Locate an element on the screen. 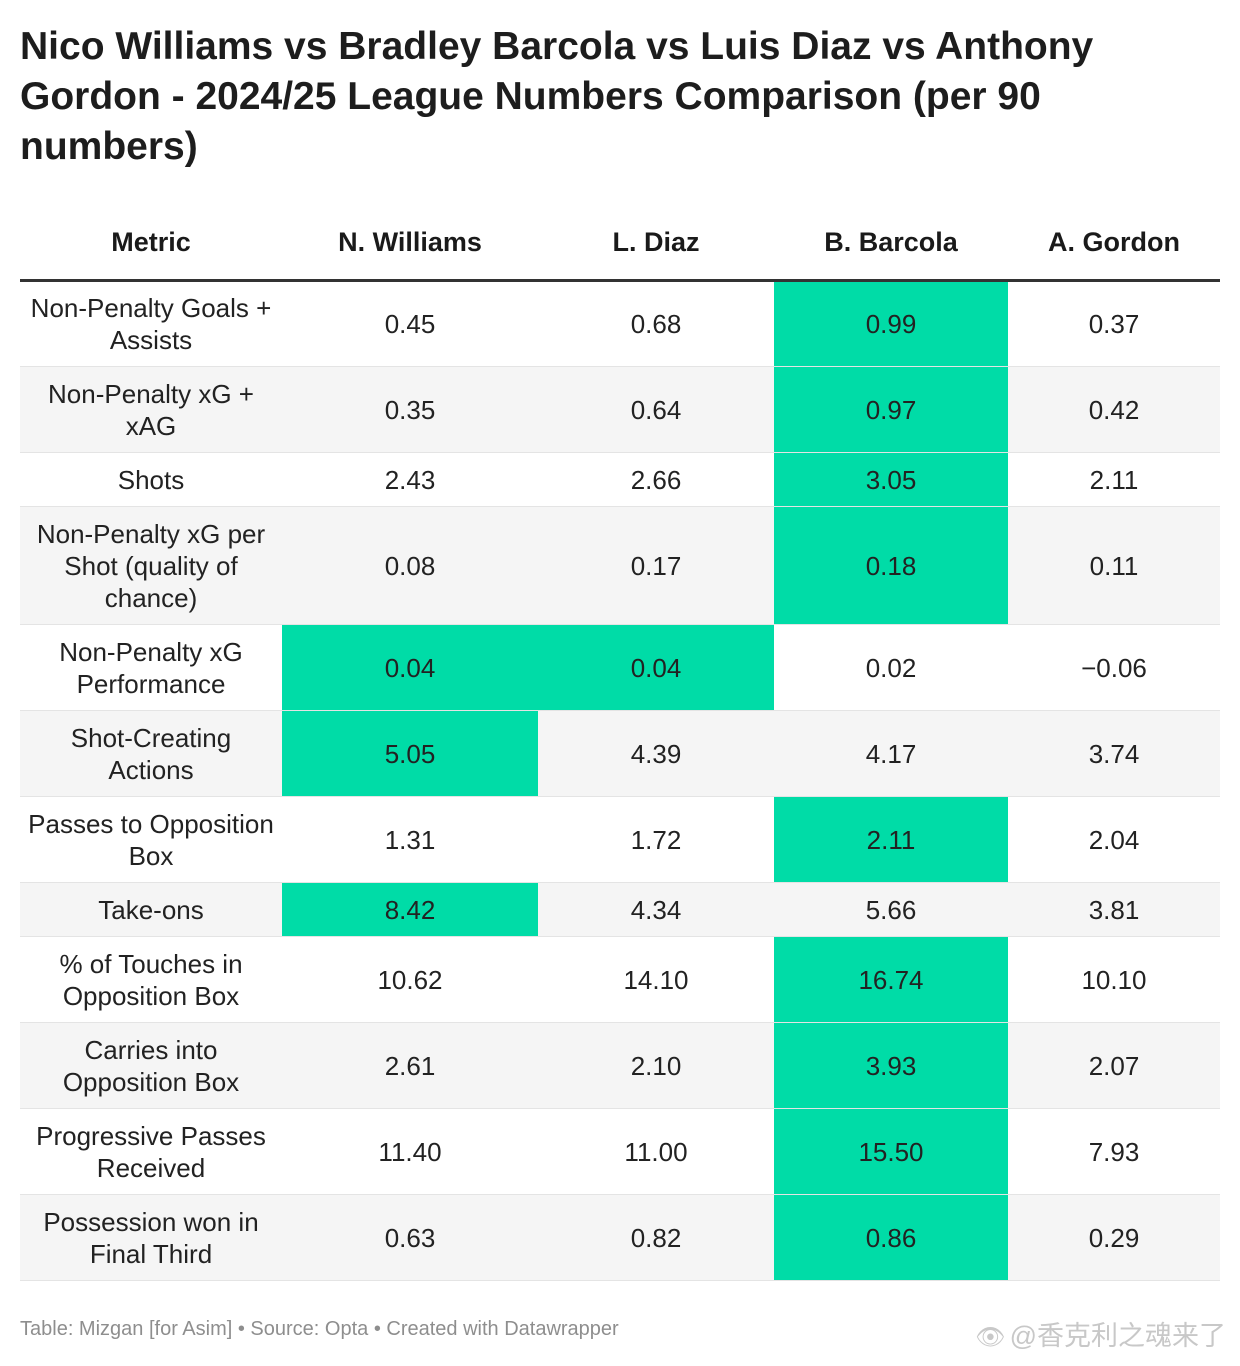 The image size is (1240, 1366). value-cell: 3.93 is located at coordinates (891, 1065).